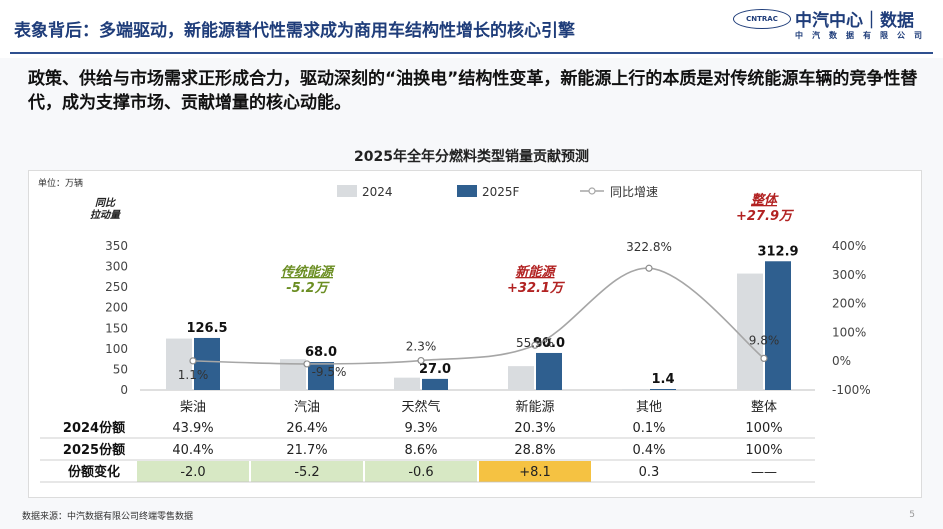 This screenshot has height=529, width=943. Describe the element at coordinates (471, 53) in the screenshot. I see `header-divider` at that location.